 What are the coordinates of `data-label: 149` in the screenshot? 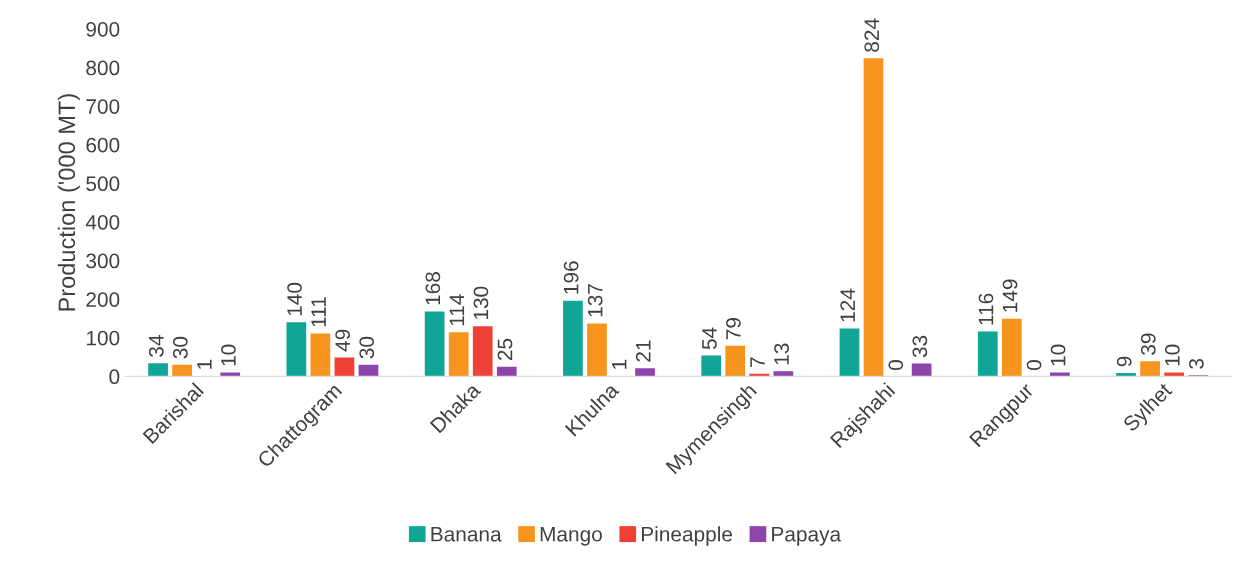 It's located at (1010, 295).